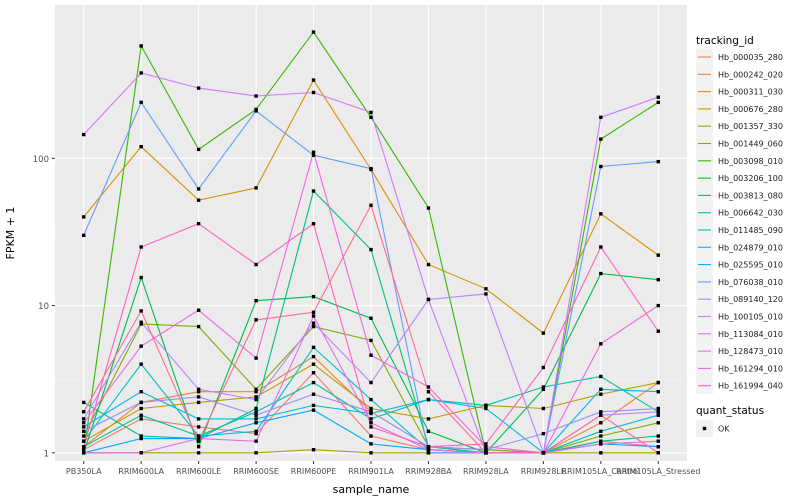  What do you see at coordinates (658, 471) in the screenshot?
I see `x-tick-label: RRIM105LA_Stressed` at bounding box center [658, 471].